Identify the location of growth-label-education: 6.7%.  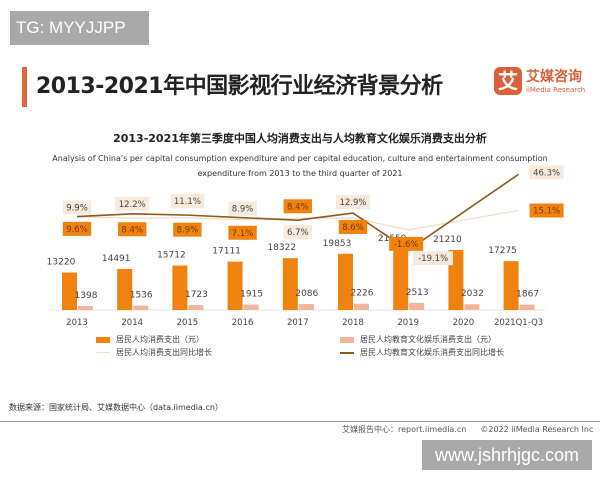
(298, 233).